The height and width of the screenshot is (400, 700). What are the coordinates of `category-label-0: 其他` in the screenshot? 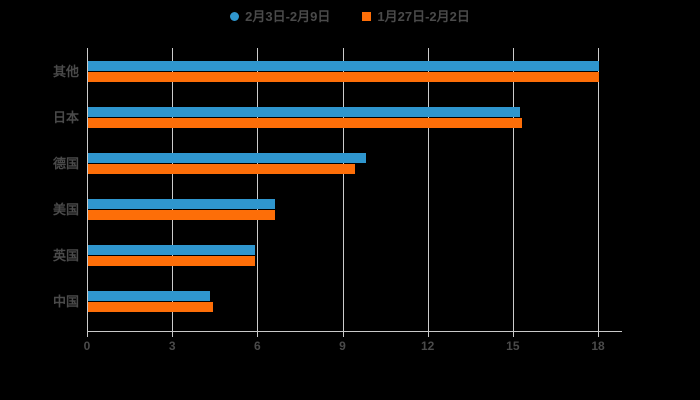 It's located at (65, 71).